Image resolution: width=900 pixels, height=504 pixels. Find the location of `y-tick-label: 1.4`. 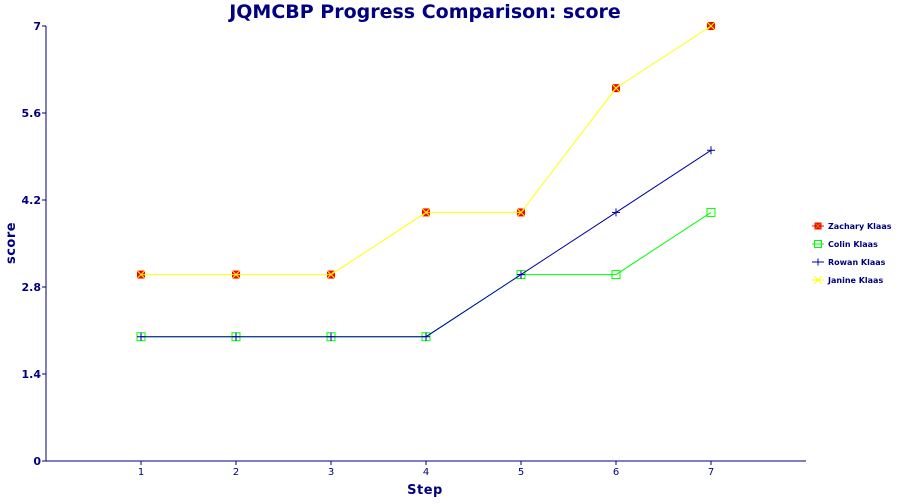

y-tick-label: 1.4 is located at coordinates (32, 374).